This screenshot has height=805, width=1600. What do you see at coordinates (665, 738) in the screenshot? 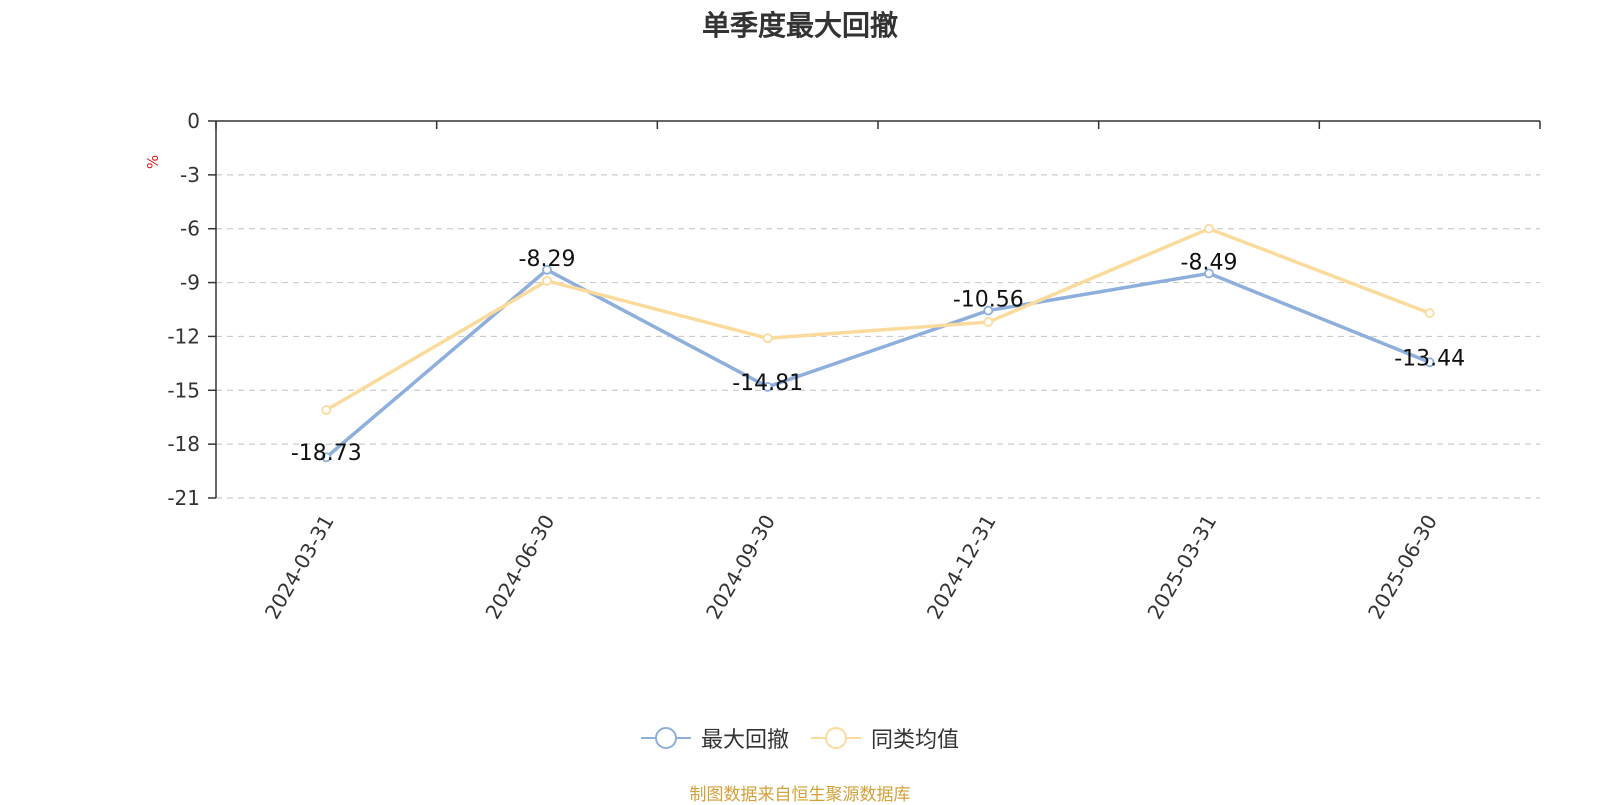
I see `legend-marker-max-drawdown-icon` at bounding box center [665, 738].